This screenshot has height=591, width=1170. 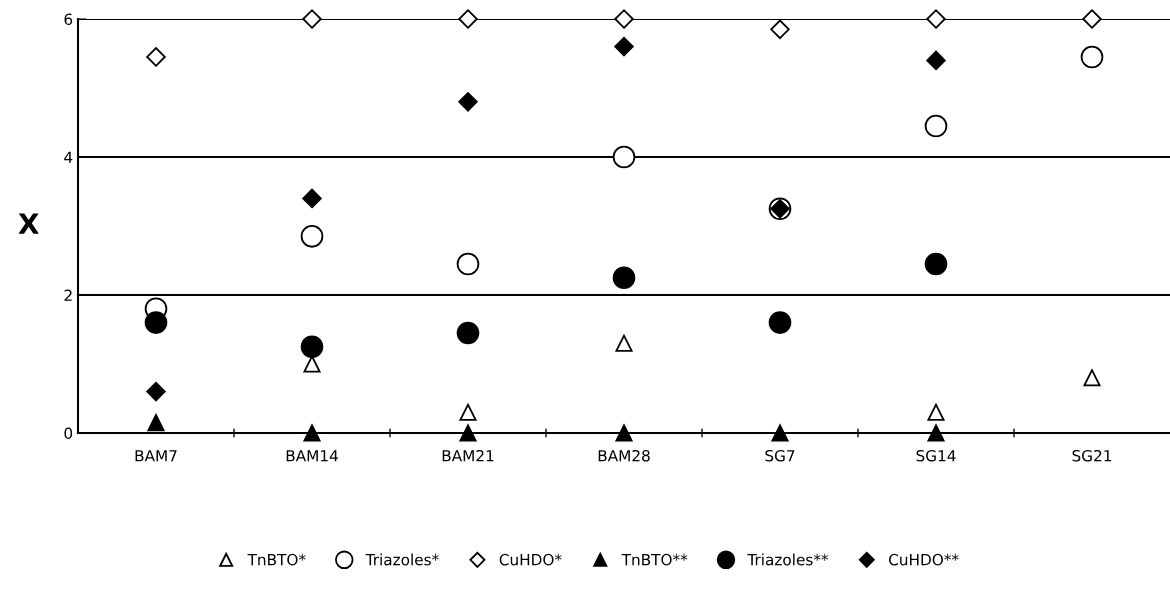 What do you see at coordinates (28, 223) in the screenshot?
I see `y-axis-title: X` at bounding box center [28, 223].